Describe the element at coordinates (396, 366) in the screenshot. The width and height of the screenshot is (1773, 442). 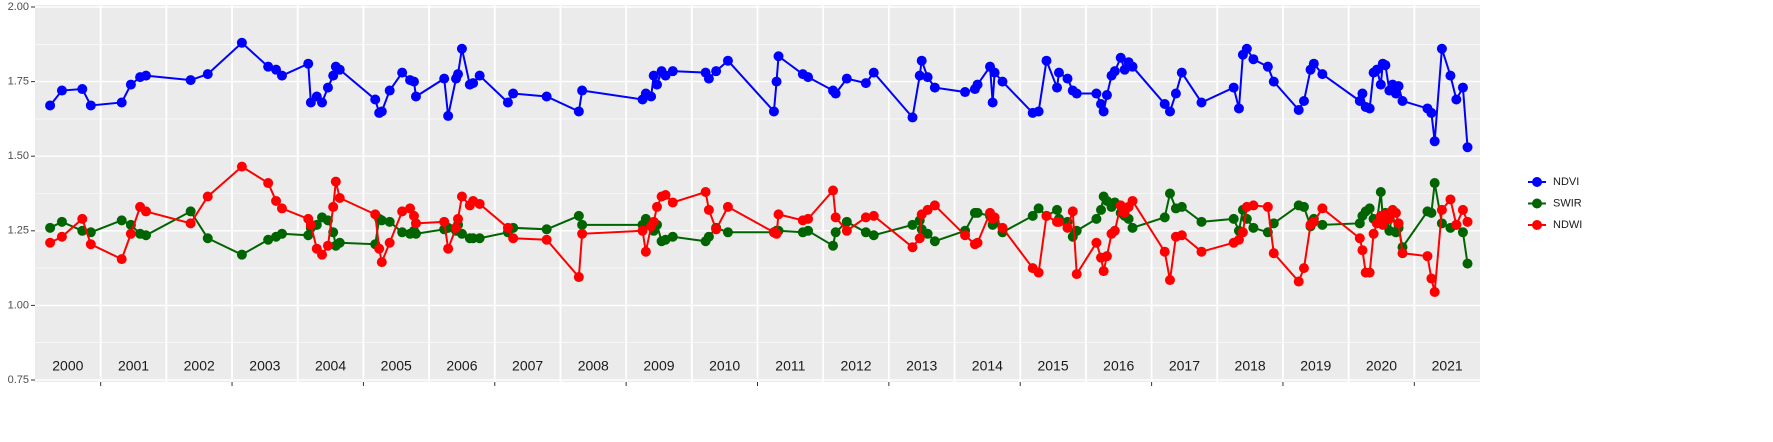
I see `x-tick-label: 2005` at that location.